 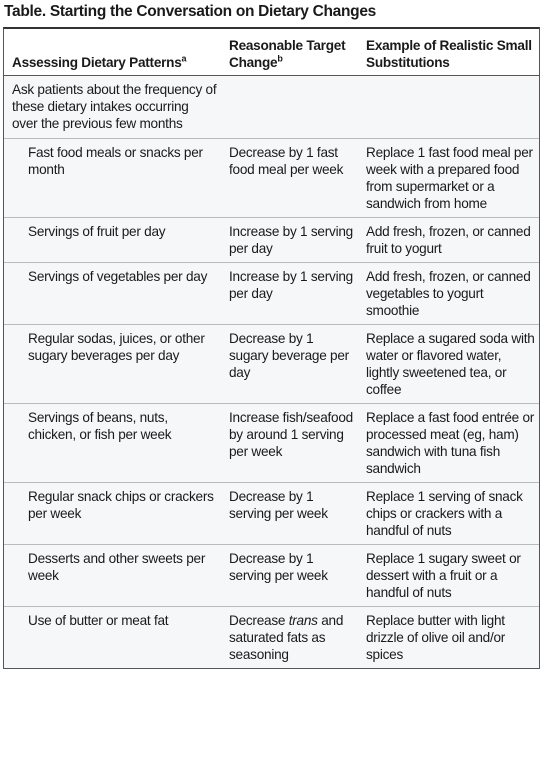 What do you see at coordinates (289, 178) in the screenshot?
I see `table-cell: Decrease by 1 fast food meal per week` at bounding box center [289, 178].